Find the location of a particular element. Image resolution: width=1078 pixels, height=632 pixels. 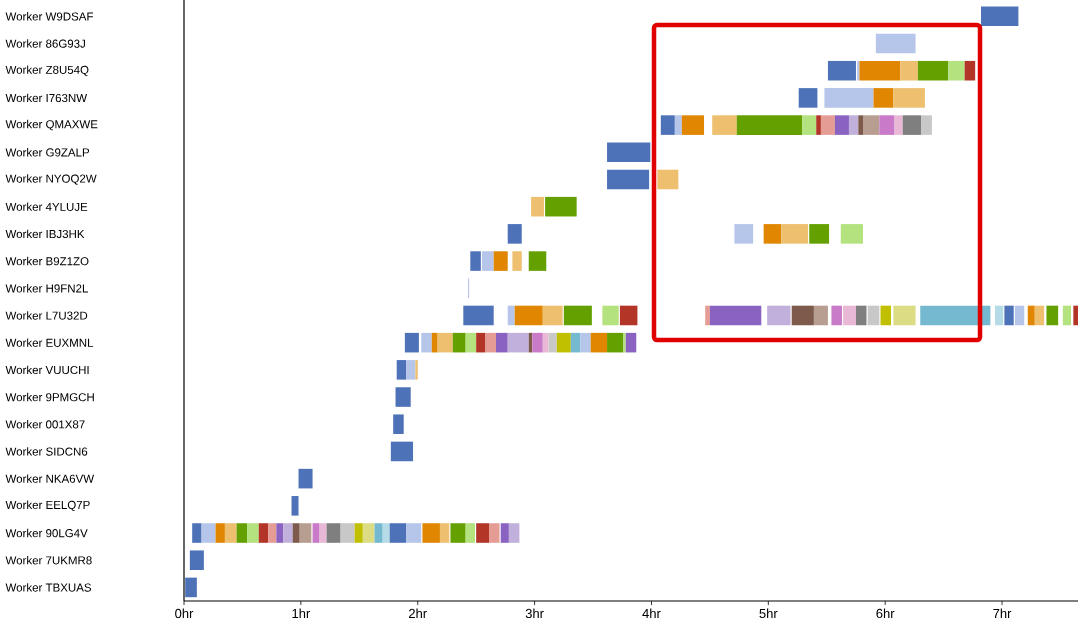

y-tick-label: Worker Z8U54Q is located at coordinates (47, 70).